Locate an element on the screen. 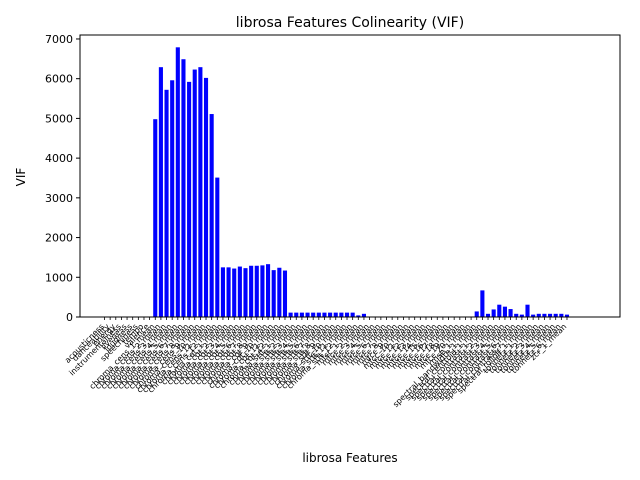 The height and width of the screenshot is (480, 640). y-tick-label-5: 5000 is located at coordinates (59, 118).